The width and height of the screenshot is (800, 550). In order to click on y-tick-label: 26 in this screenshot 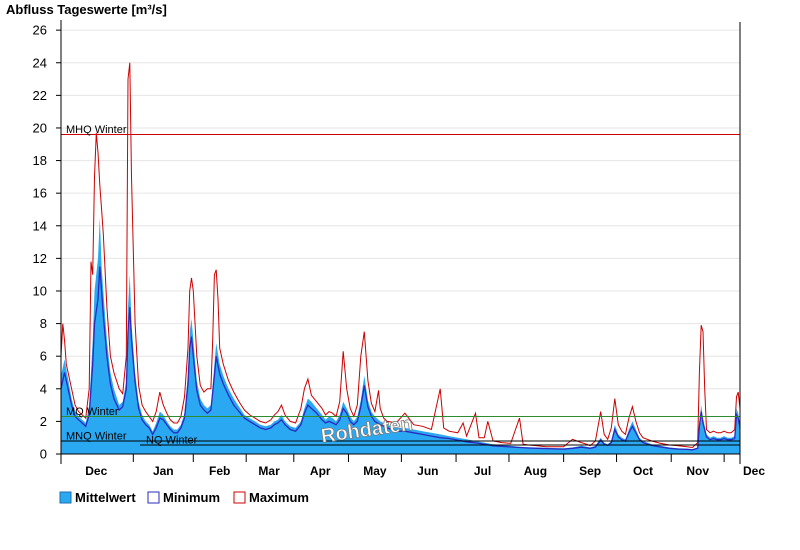, I will do `click(40, 30)`.